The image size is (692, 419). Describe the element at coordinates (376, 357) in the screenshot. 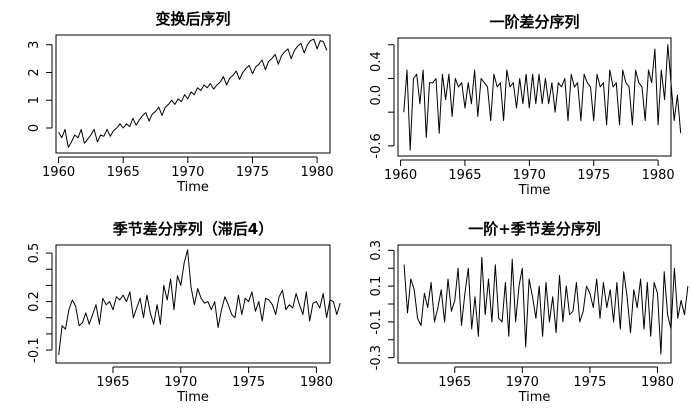

I see `y-tick-label: -0.3` at that location.